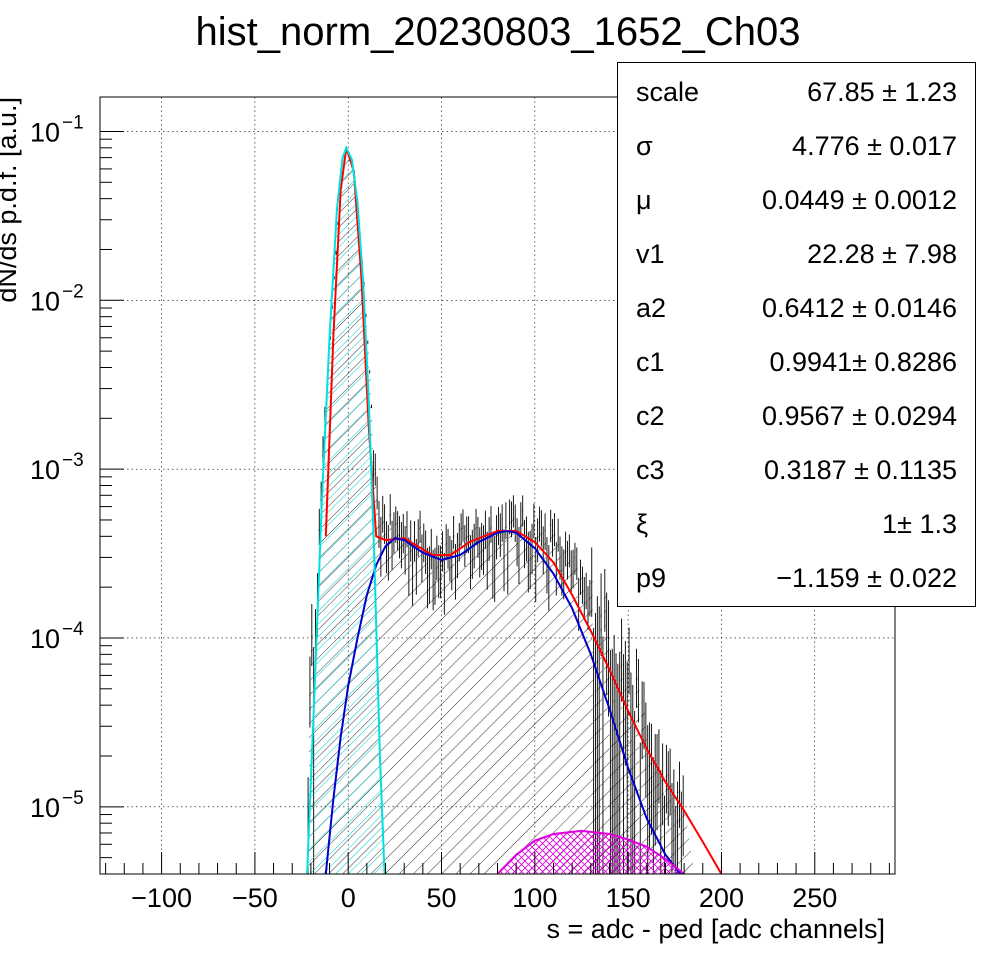 The image size is (996, 972). I want to click on x-tick-label: 150, so click(628, 898).